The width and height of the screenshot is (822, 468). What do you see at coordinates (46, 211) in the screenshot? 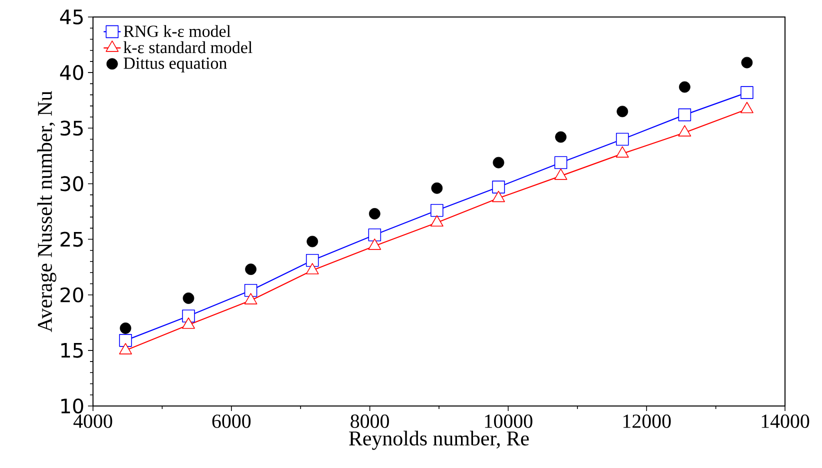
I see `y-axis-title: Average Nusselt number, Nu` at bounding box center [46, 211].